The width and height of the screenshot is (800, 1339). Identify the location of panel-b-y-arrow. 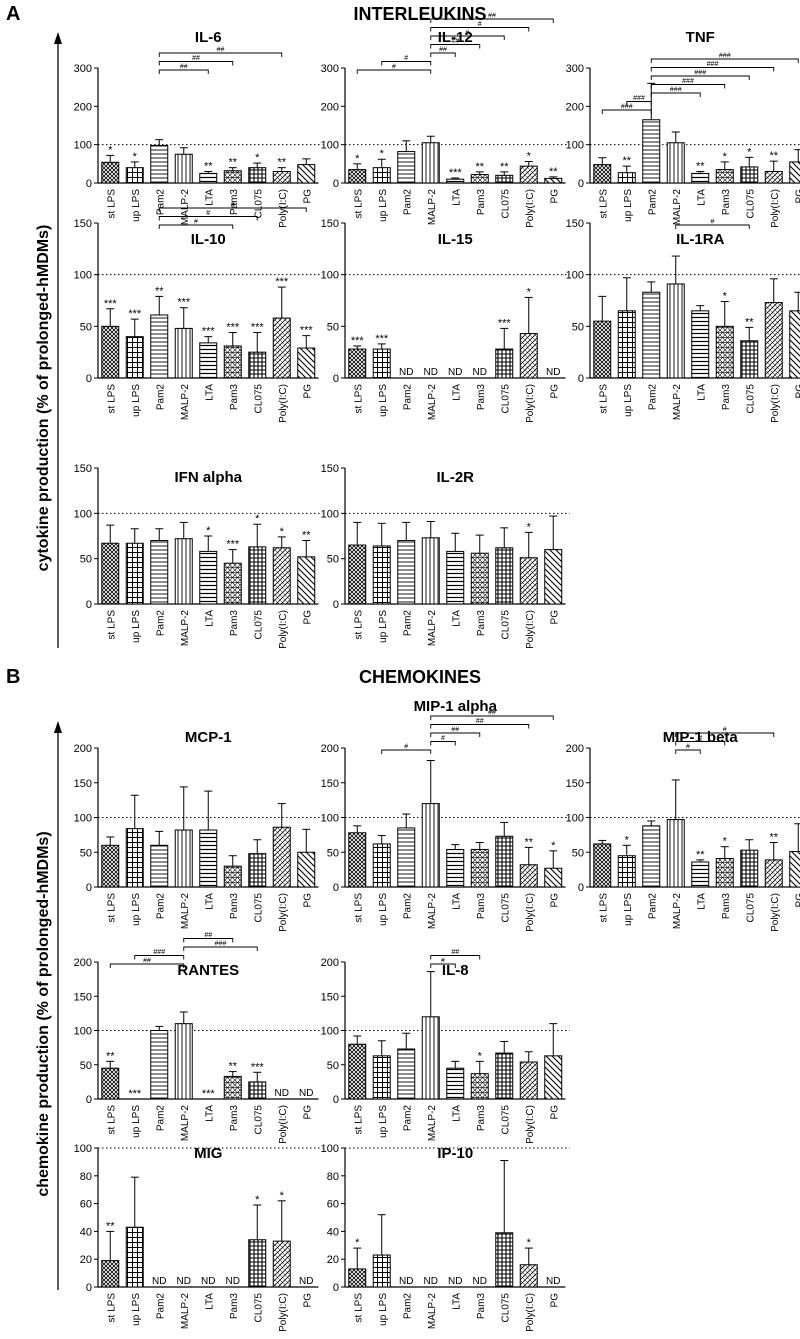
(58, 1005).